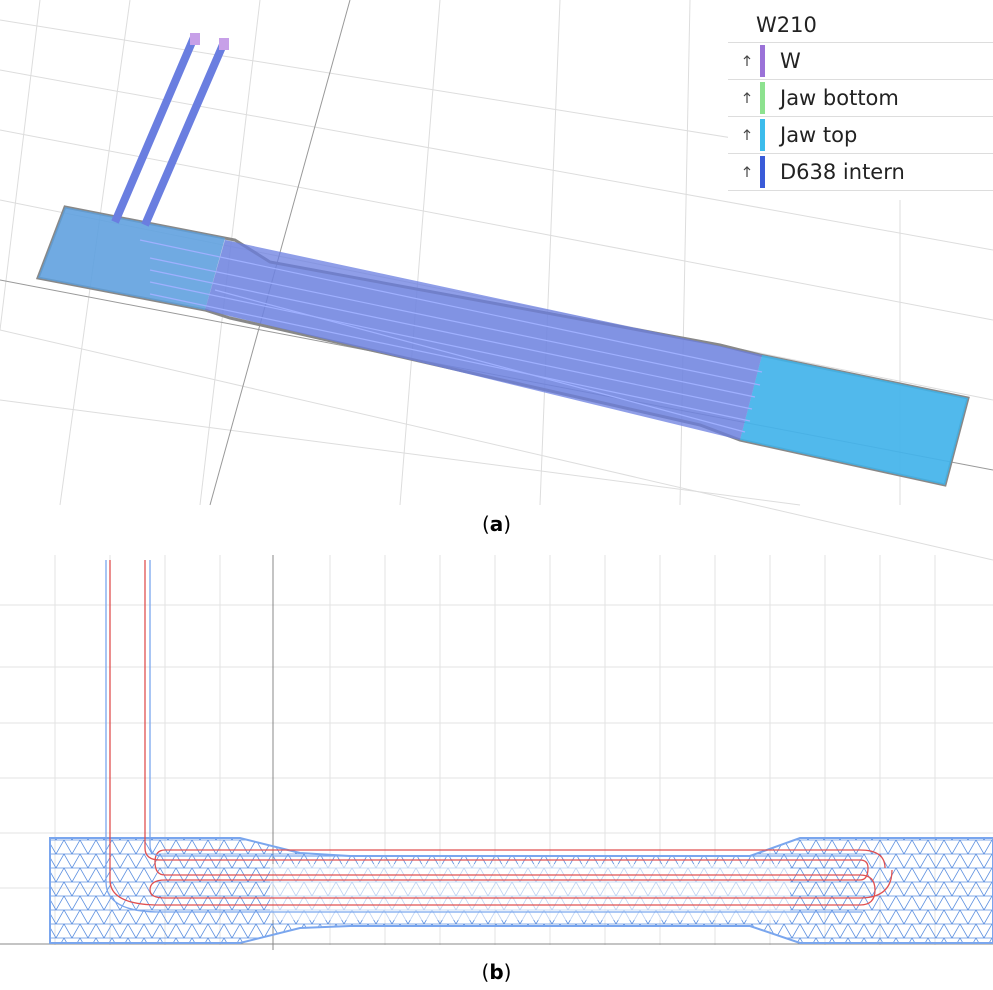 The image size is (993, 990). I want to click on legend-item: Jaw top, so click(860, 135).